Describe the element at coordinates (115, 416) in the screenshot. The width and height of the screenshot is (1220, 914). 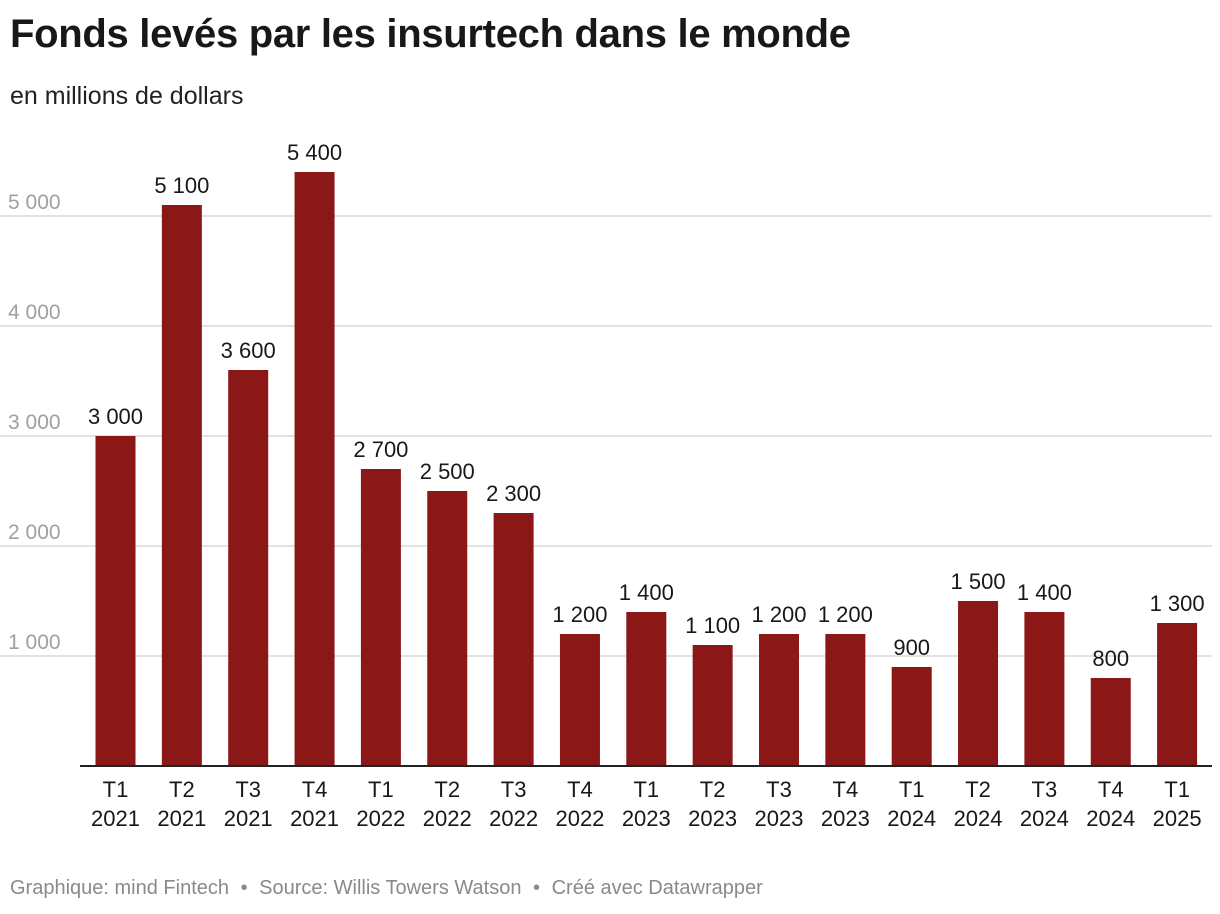
I see `bar-value-label: 3 000` at that location.